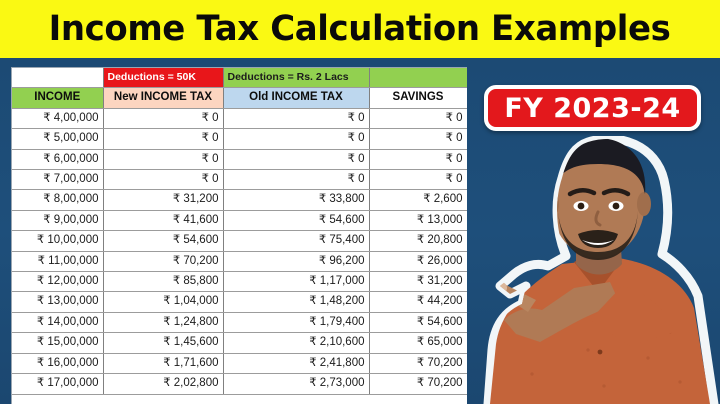  I want to click on cell-savings: ₹ 20,800, so click(418, 241).